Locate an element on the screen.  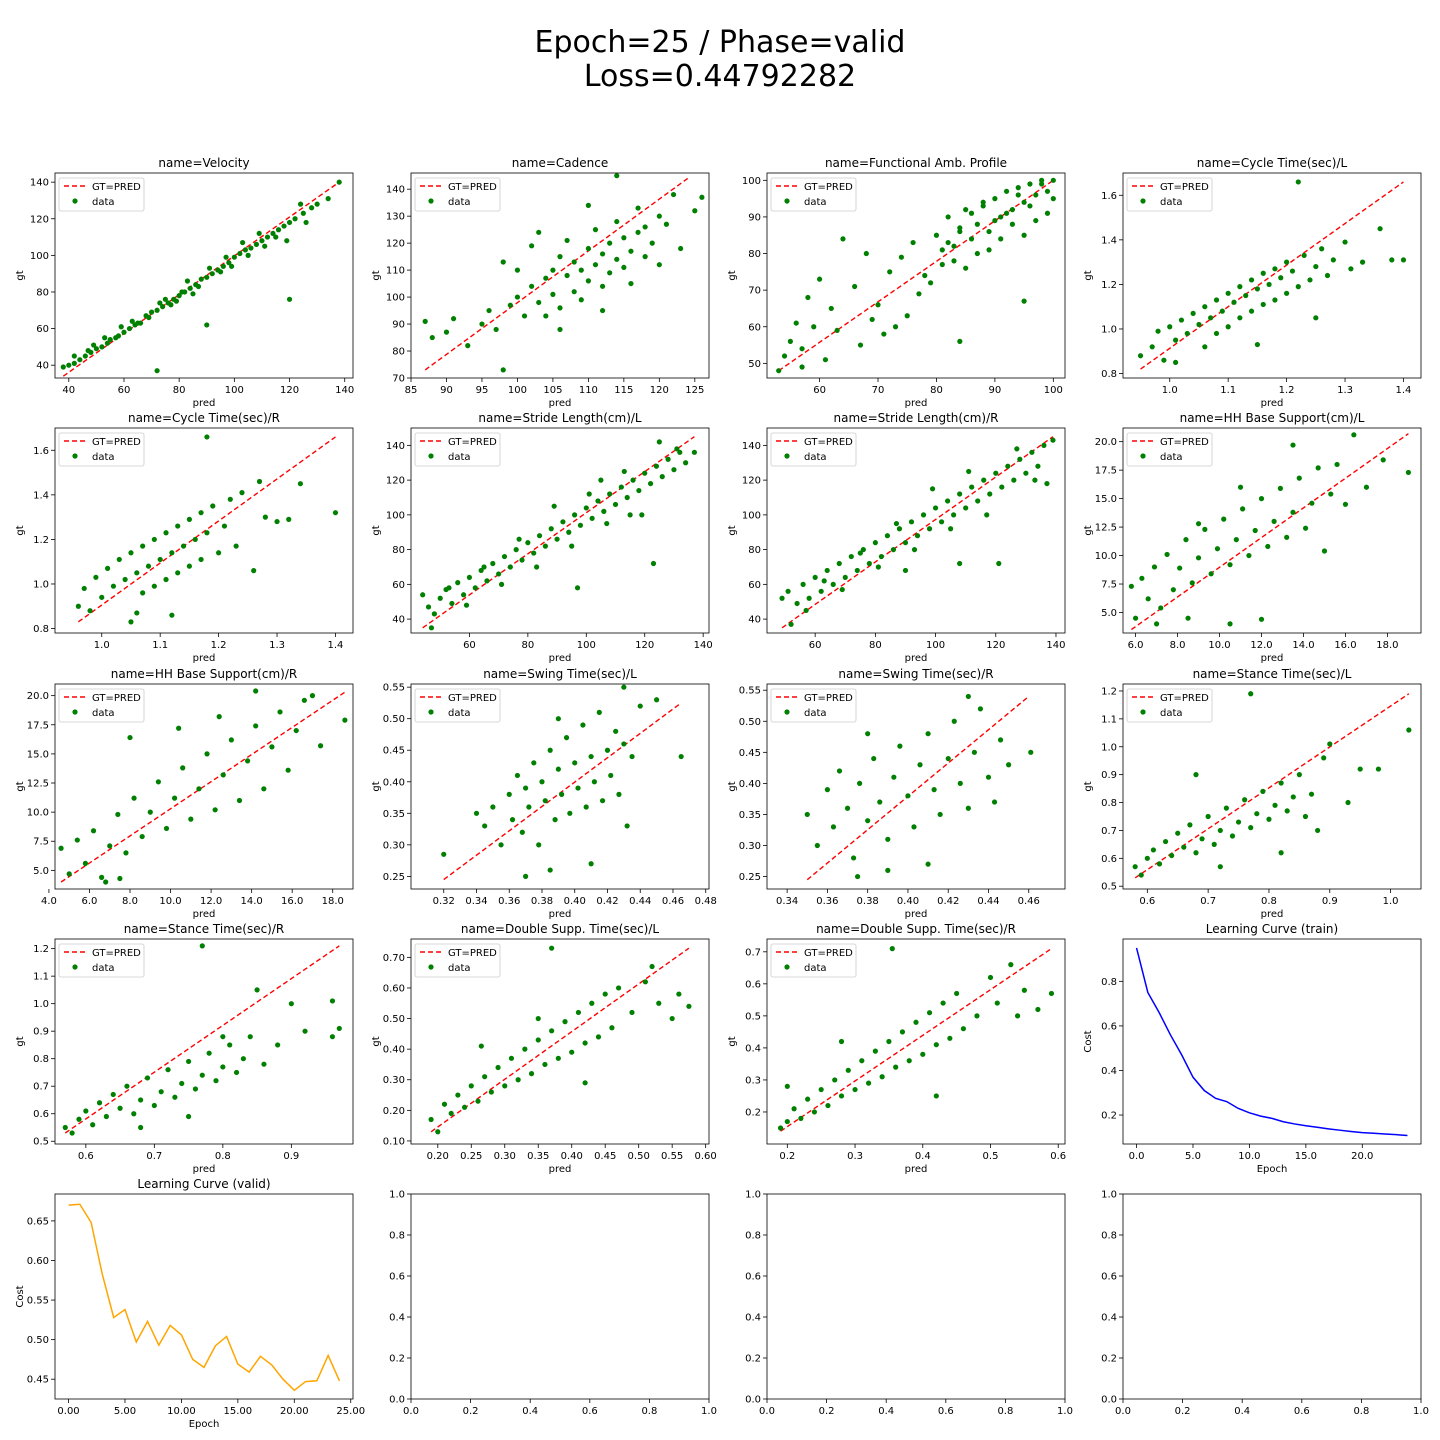
y-axis-label: gt is located at coordinates (732, 275).